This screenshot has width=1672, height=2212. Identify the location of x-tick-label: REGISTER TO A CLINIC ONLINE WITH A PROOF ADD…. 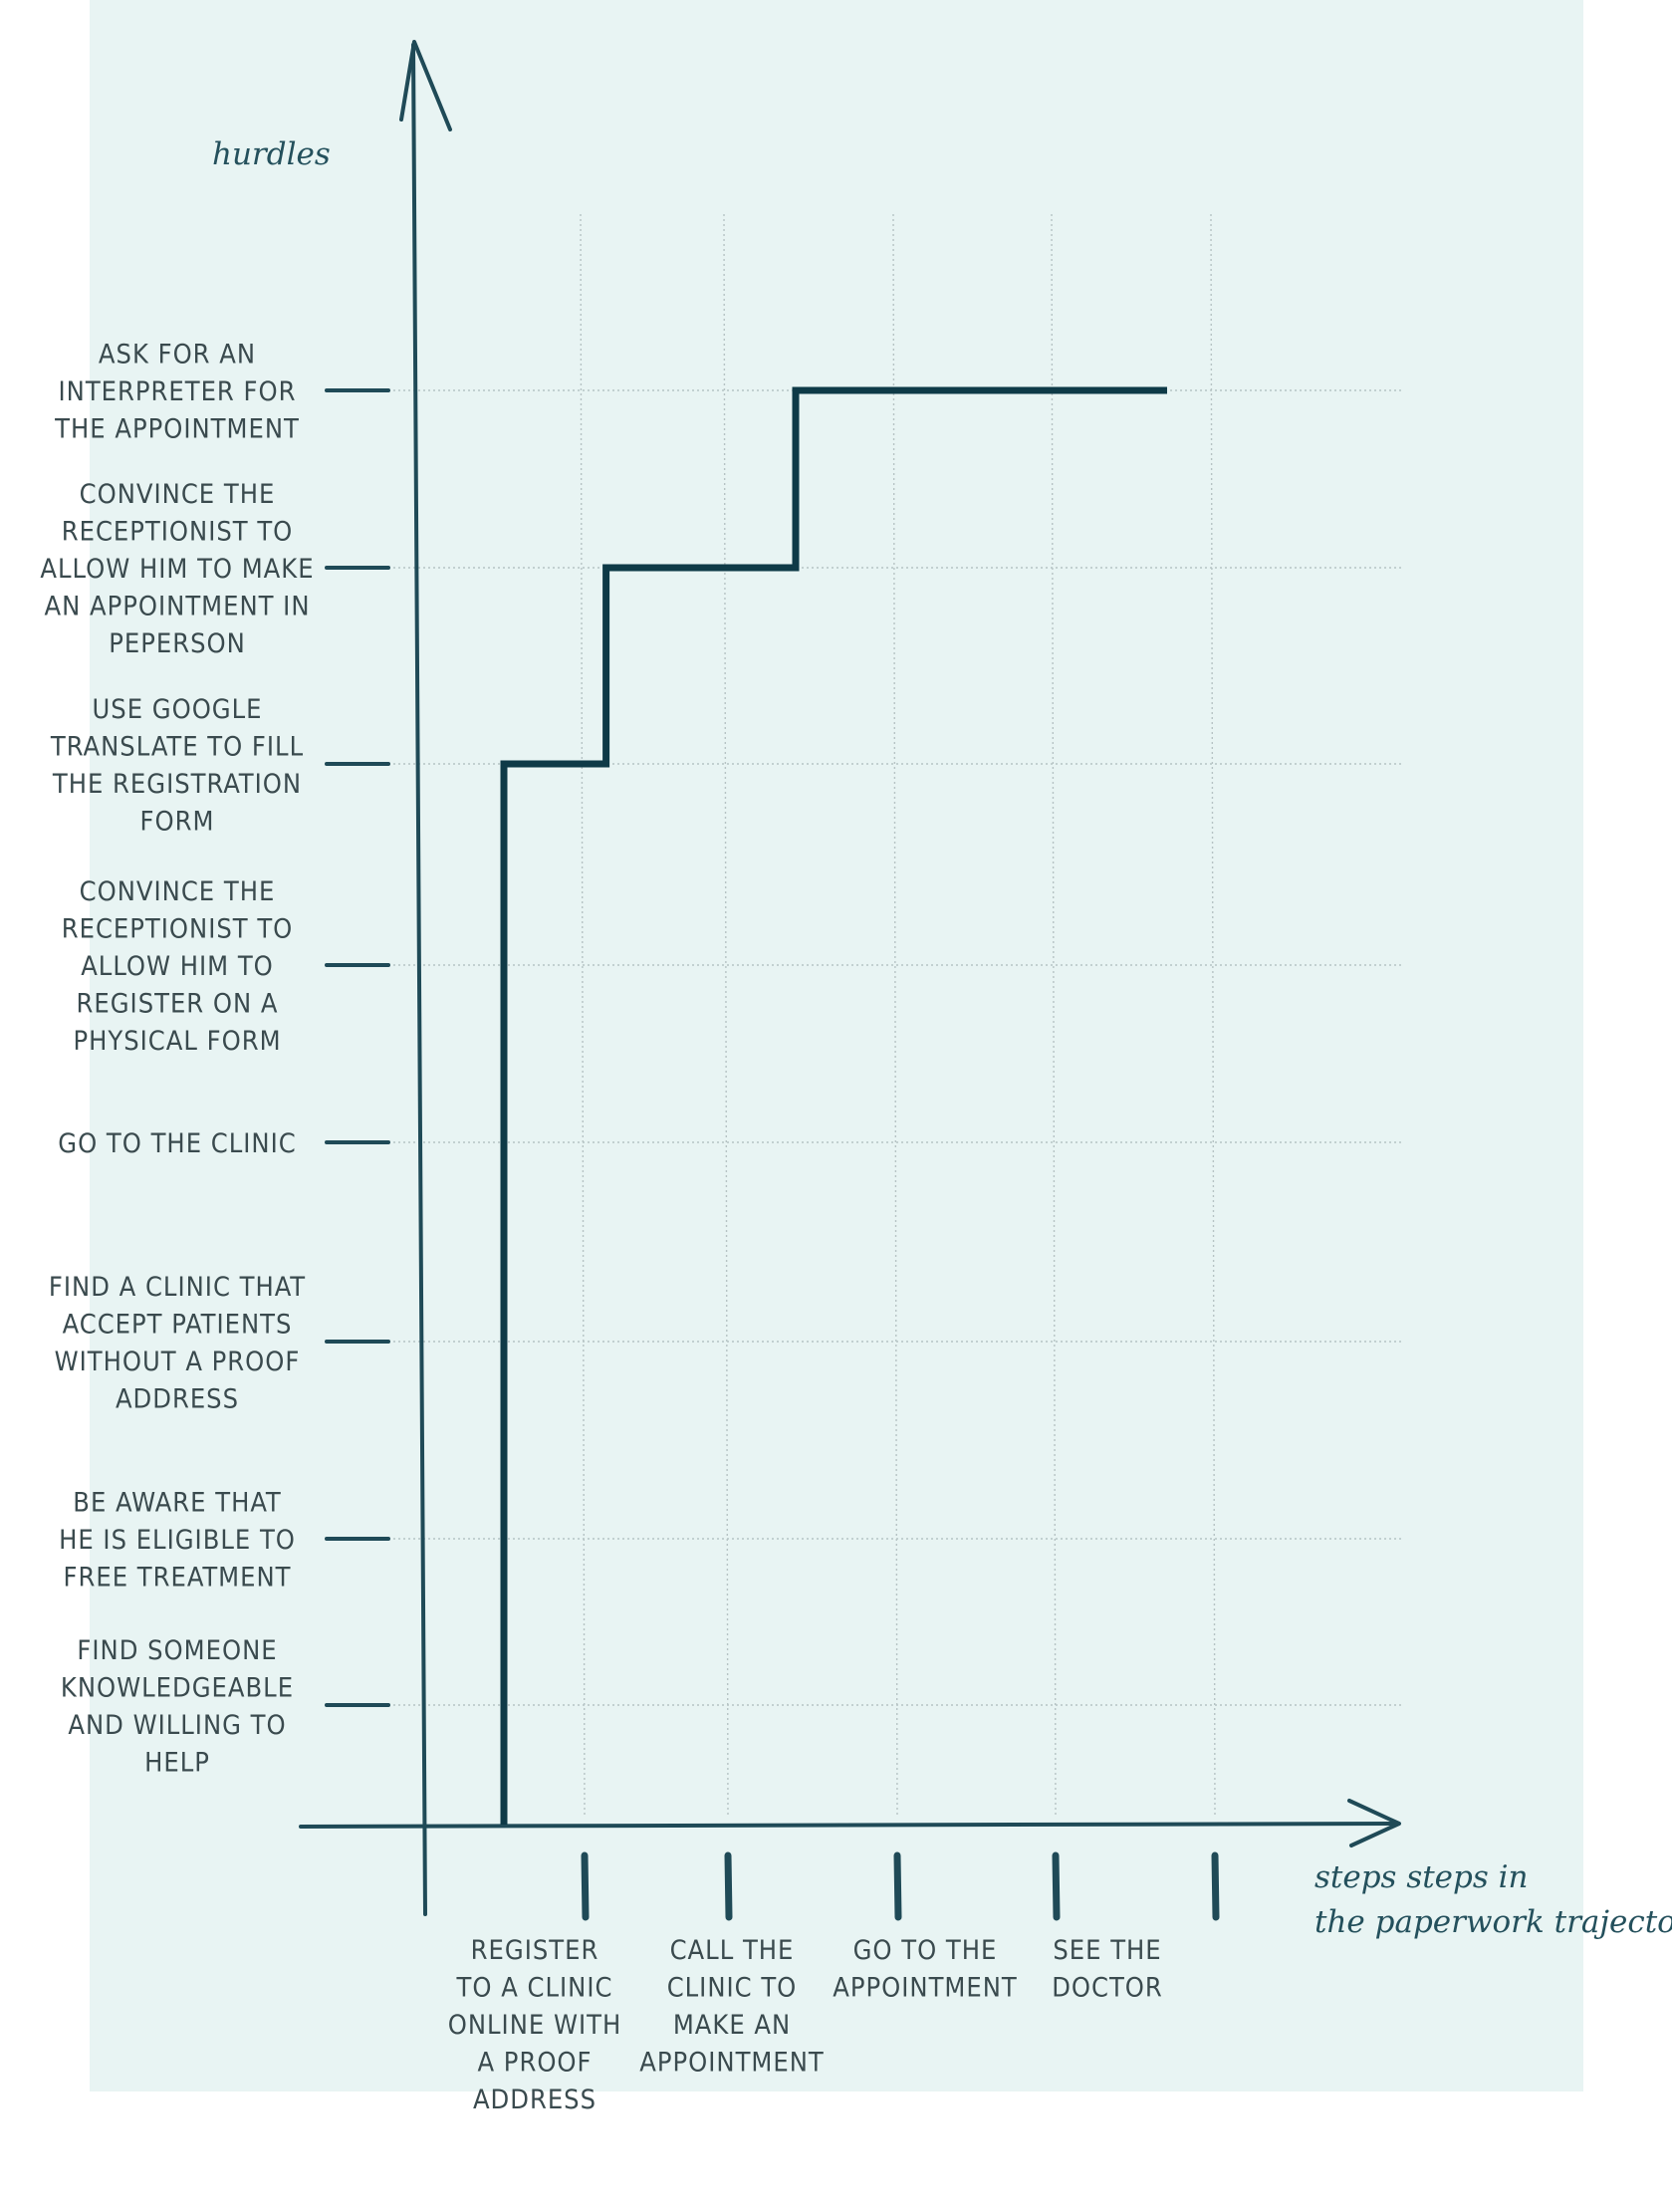
(534, 2025).